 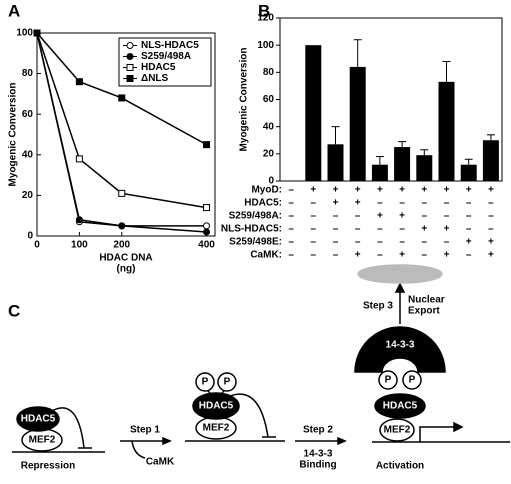 What do you see at coordinates (318, 454) in the screenshot?
I see `label: 14-3-3` at bounding box center [318, 454].